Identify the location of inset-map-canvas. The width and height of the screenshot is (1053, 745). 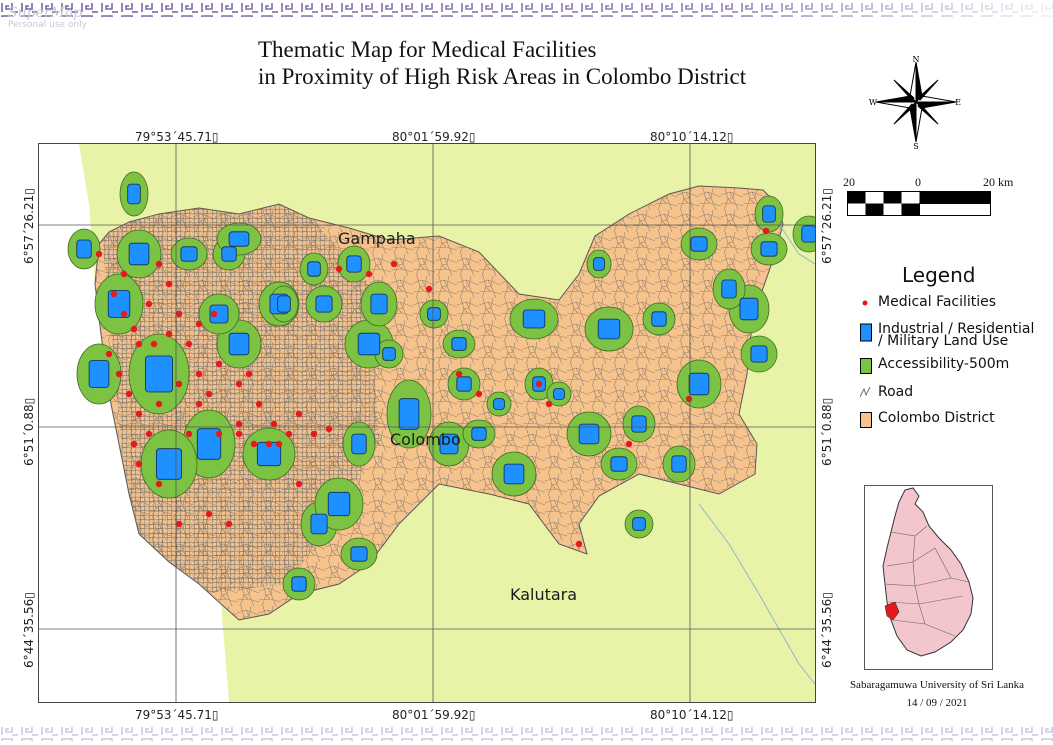
(928, 572).